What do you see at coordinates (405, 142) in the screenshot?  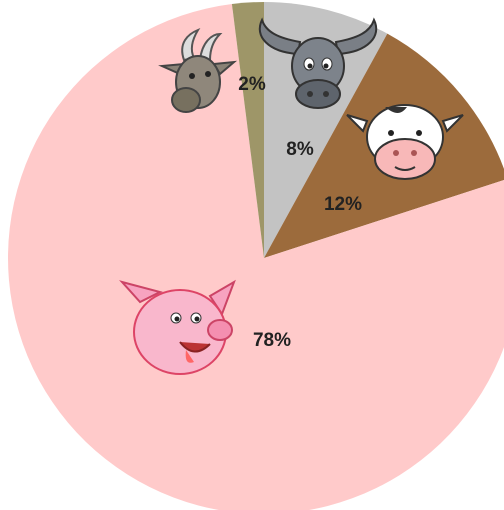 I see `cow-icon` at bounding box center [405, 142].